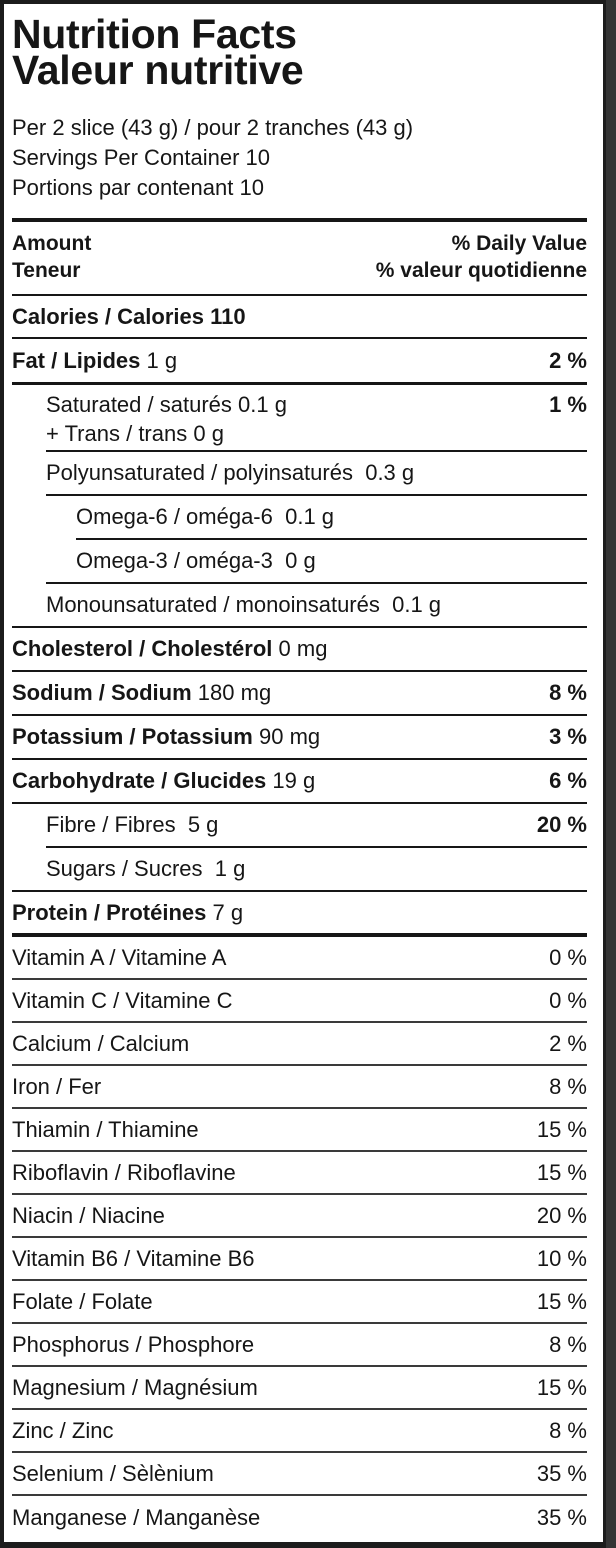  What do you see at coordinates (88, 1215) in the screenshot?
I see `vitamin-label: Niacin / Niacine` at bounding box center [88, 1215].